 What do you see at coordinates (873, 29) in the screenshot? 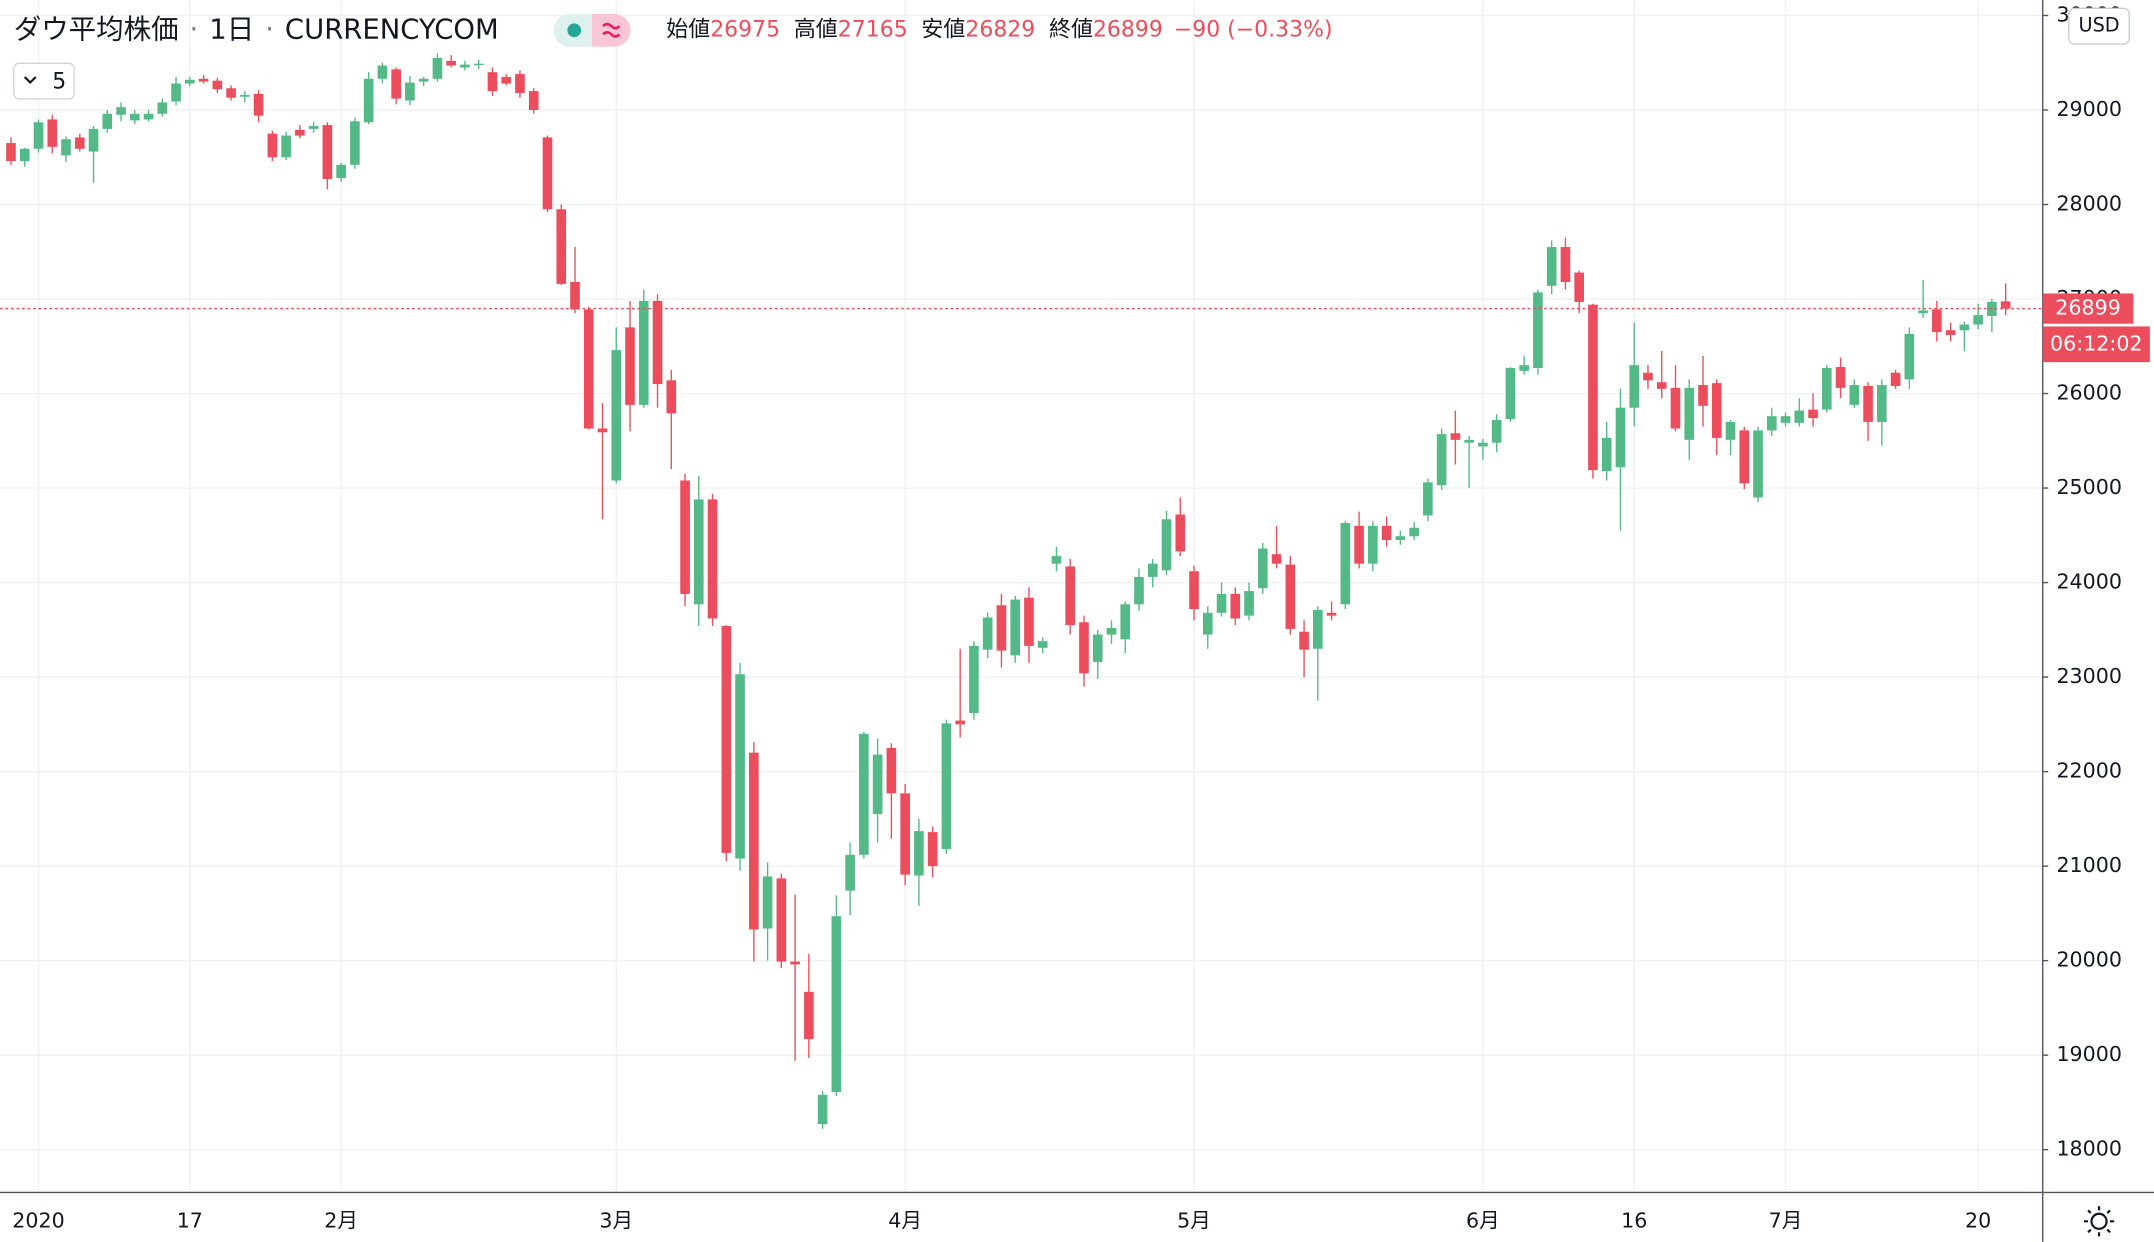
I see `ohlc-value: 27165` at bounding box center [873, 29].